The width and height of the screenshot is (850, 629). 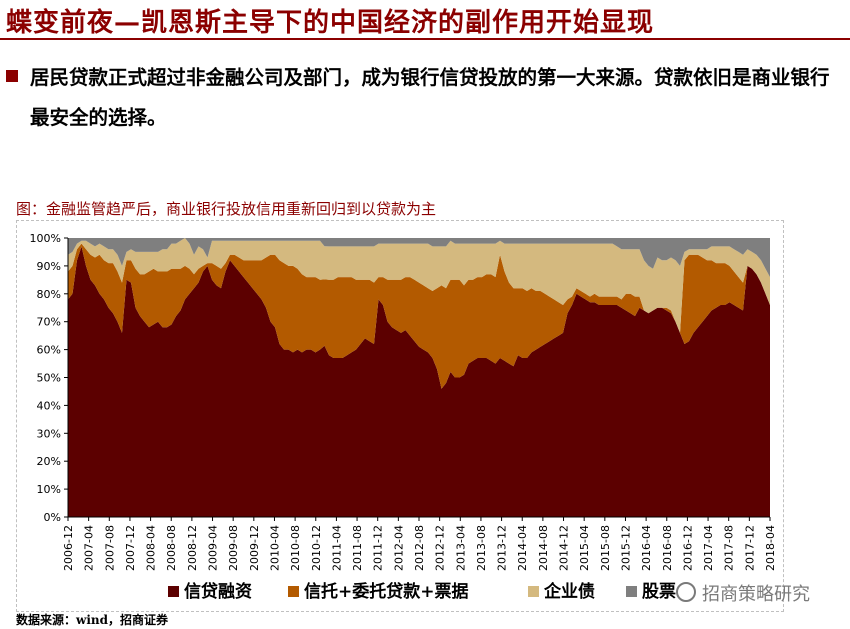 I want to click on bullet-marker, so click(x=12, y=76).